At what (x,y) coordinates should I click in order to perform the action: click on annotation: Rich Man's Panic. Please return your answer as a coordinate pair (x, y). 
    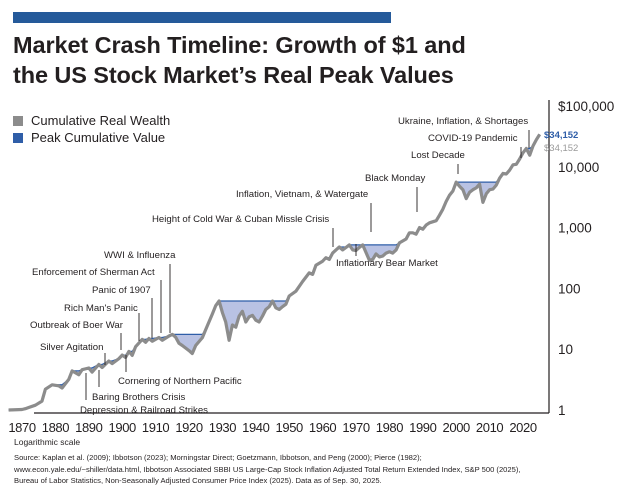
    Looking at the image, I should click on (102, 322).